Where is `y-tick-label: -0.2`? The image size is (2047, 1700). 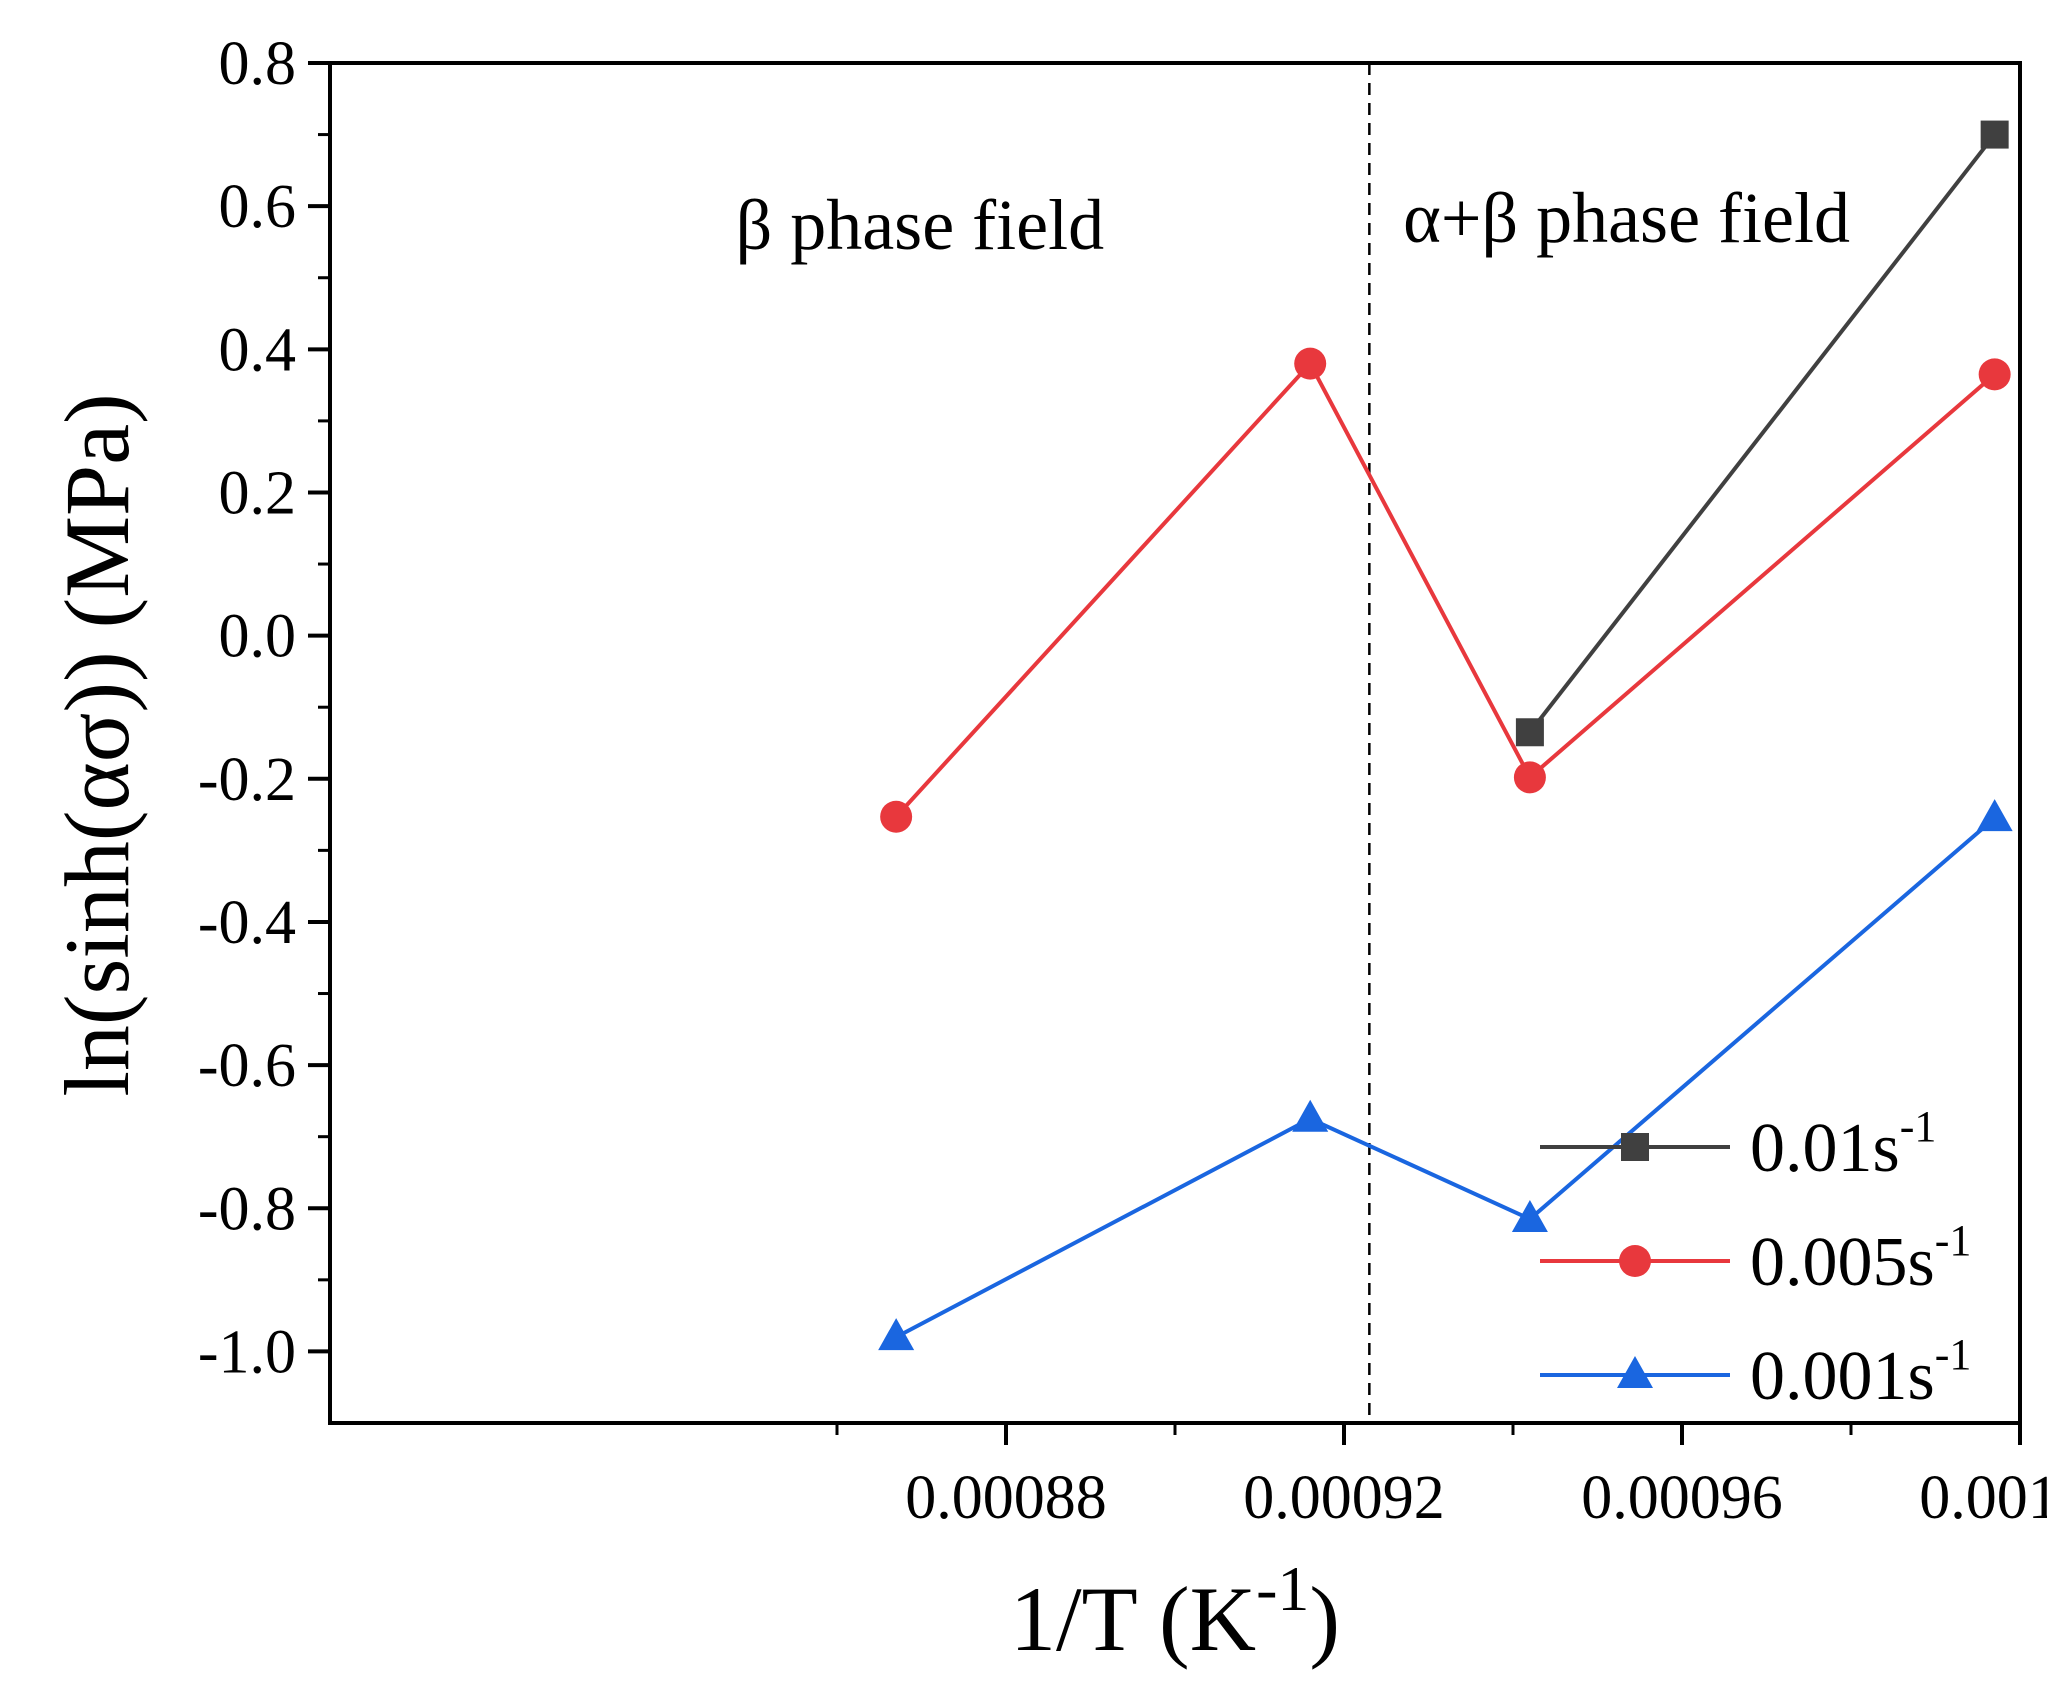
y-tick-label: -0.2 is located at coordinates (247, 780).